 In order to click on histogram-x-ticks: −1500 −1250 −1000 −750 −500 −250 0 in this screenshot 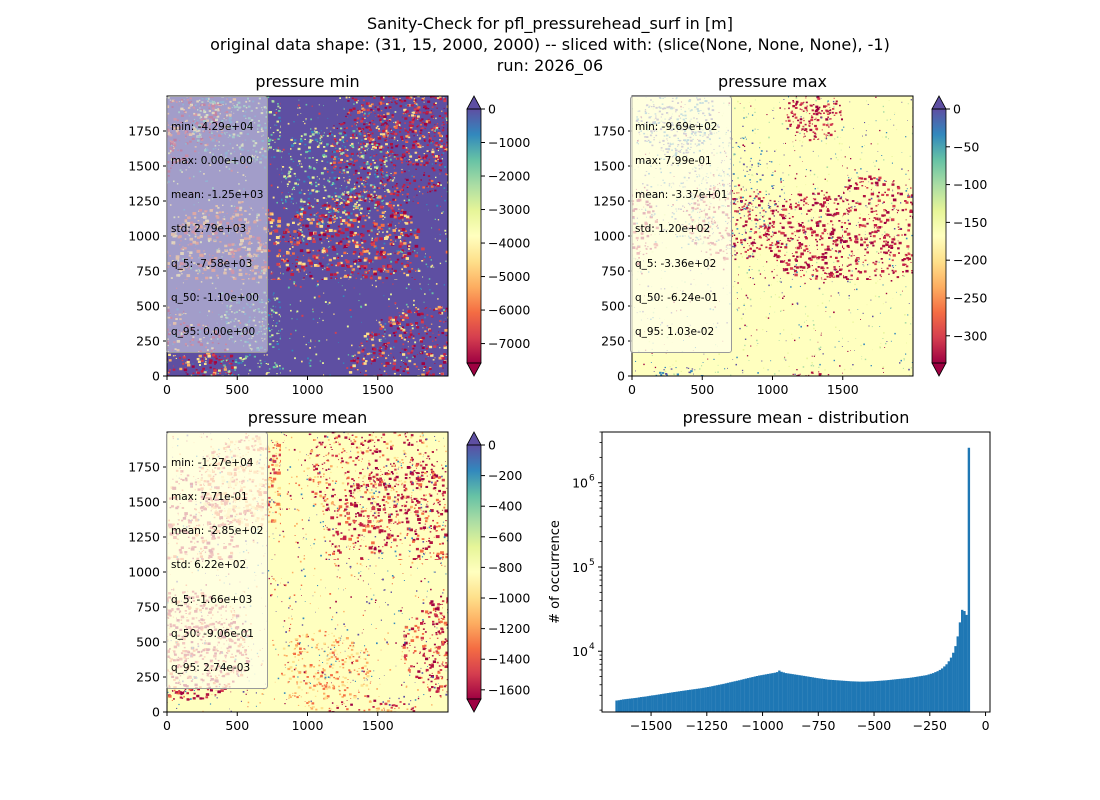, I will do `click(810, 722)`.